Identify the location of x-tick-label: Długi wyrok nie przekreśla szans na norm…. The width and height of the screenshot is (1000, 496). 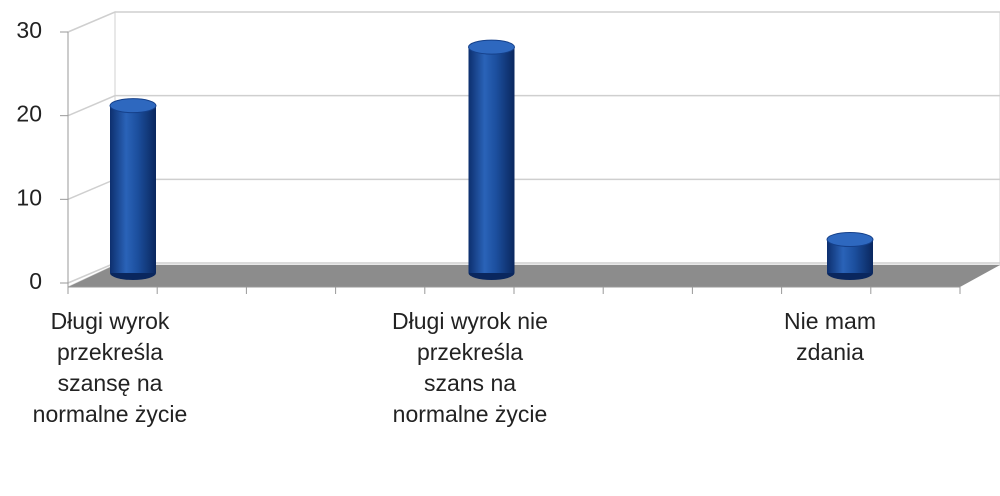
(470, 367).